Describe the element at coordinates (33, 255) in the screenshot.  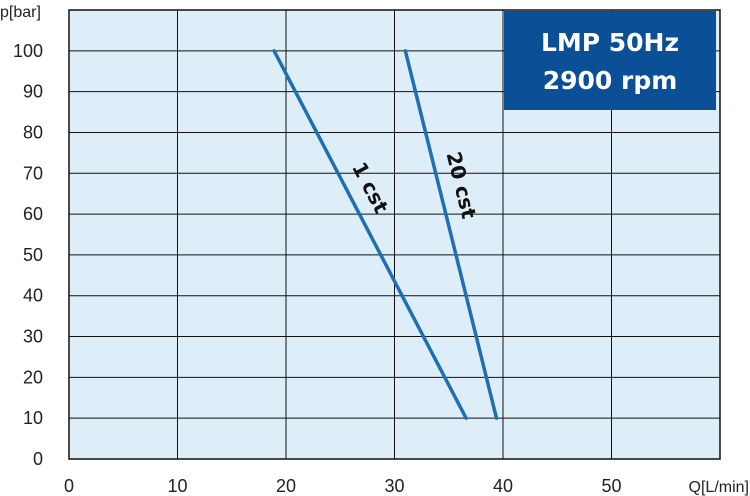
I see `y-tick-label: 50` at that location.